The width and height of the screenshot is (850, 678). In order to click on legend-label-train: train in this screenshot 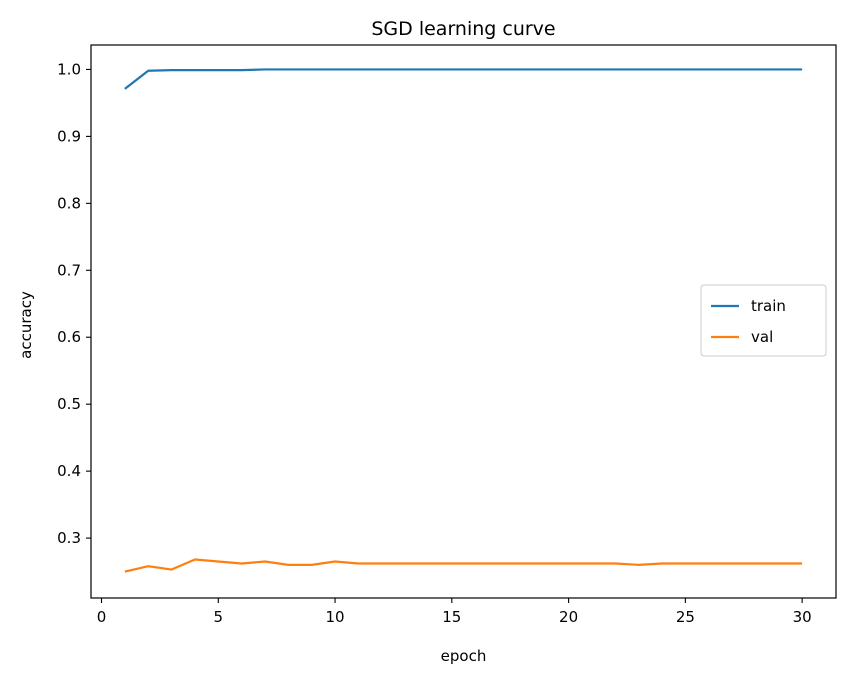, I will do `click(768, 306)`.